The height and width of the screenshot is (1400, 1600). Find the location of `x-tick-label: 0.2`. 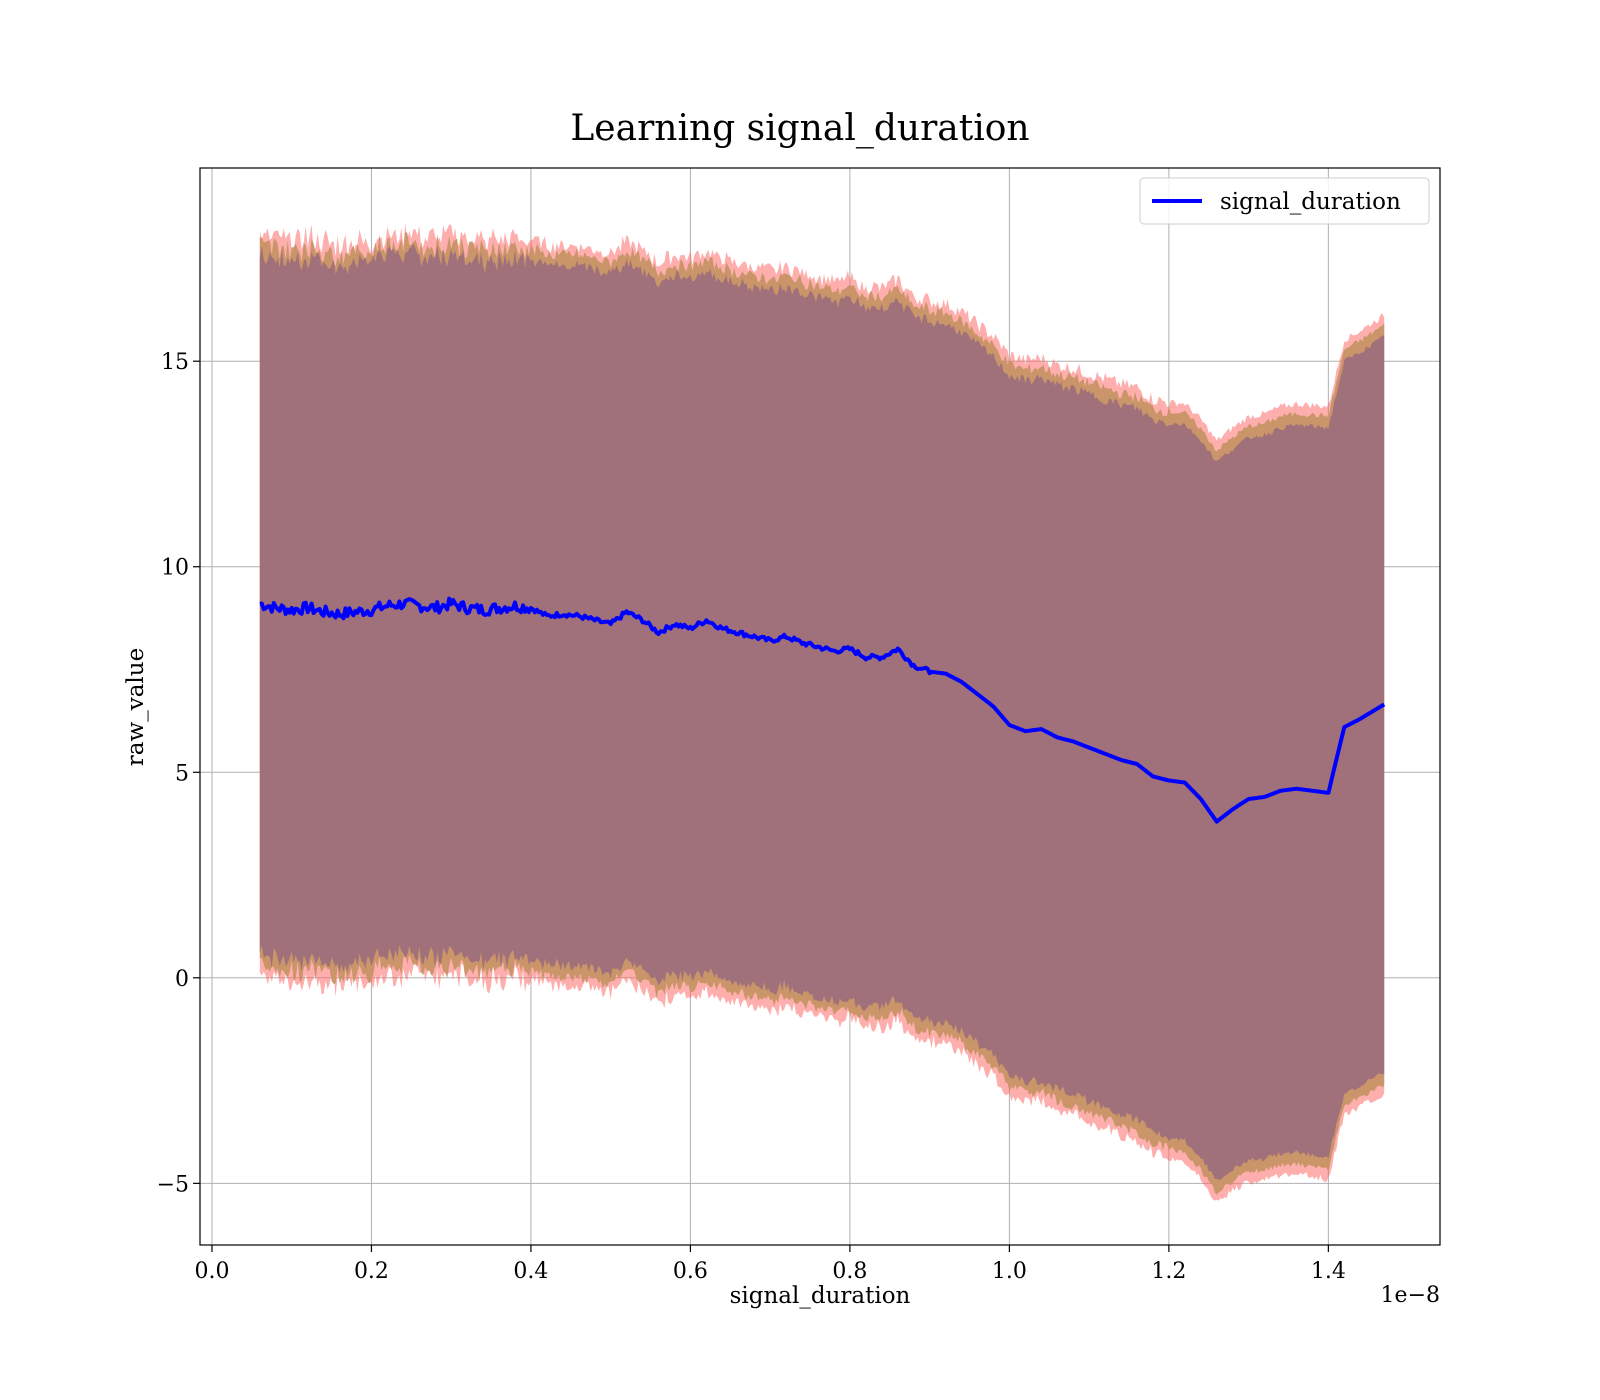

x-tick-label: 0.2 is located at coordinates (371, 1271).